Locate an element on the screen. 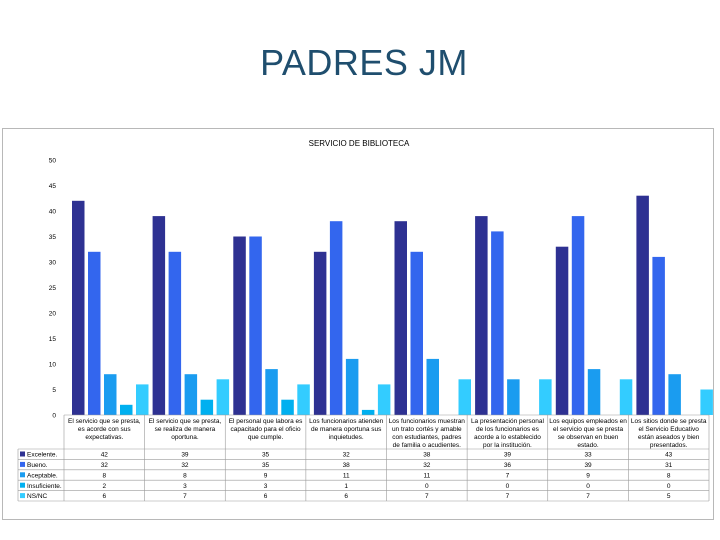  series-name: Bueno. is located at coordinates (37, 465).